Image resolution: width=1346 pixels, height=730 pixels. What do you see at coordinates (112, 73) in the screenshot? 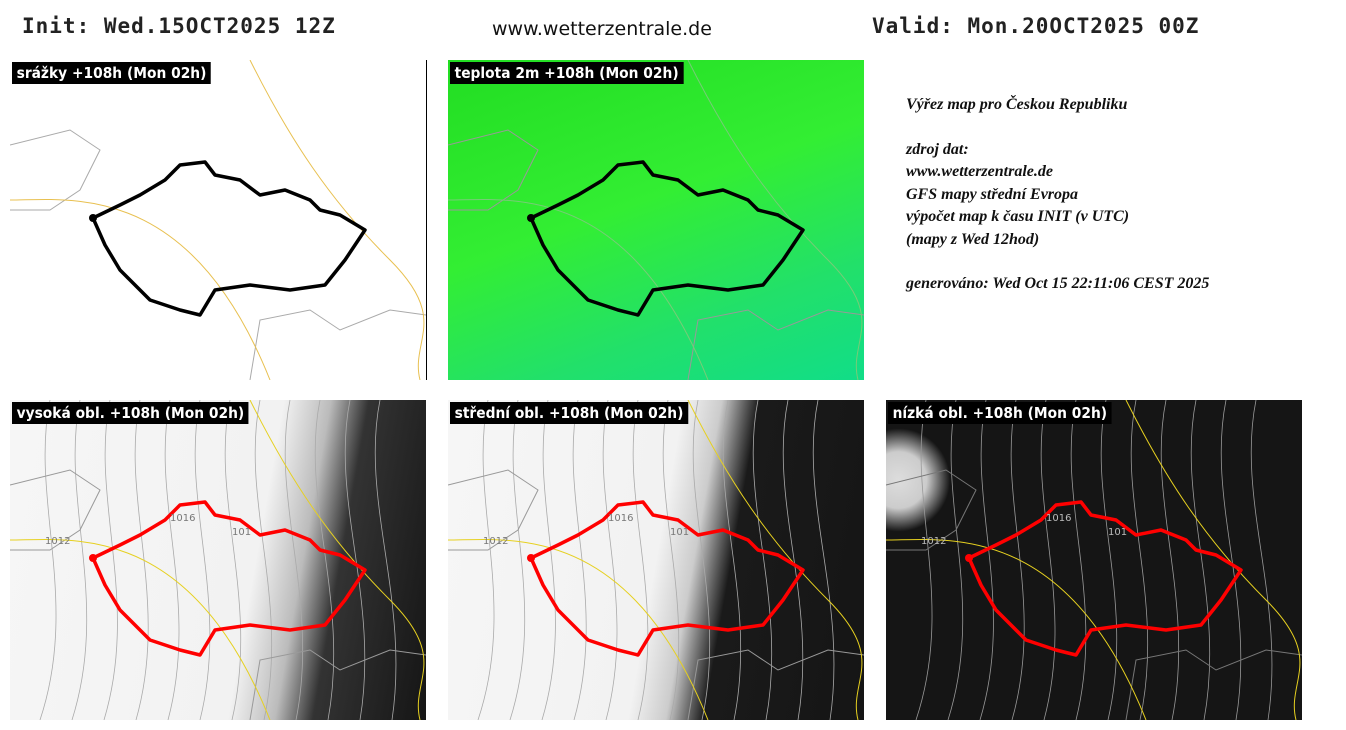
I see `panel-label: srážky +108h (Mon 02h)` at bounding box center [112, 73].